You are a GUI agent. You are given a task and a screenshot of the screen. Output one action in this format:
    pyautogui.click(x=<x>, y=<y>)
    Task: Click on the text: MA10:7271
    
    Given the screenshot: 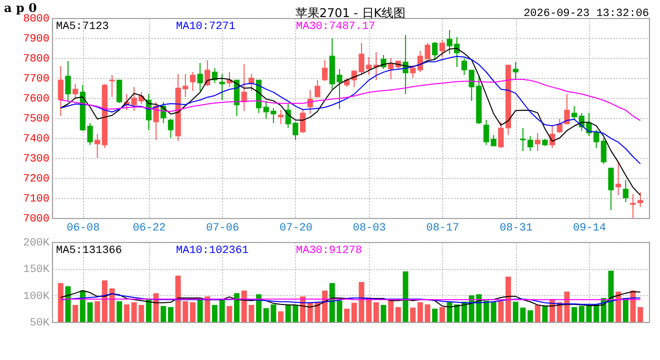 What is the action you would take?
    pyautogui.click(x=206, y=27)
    